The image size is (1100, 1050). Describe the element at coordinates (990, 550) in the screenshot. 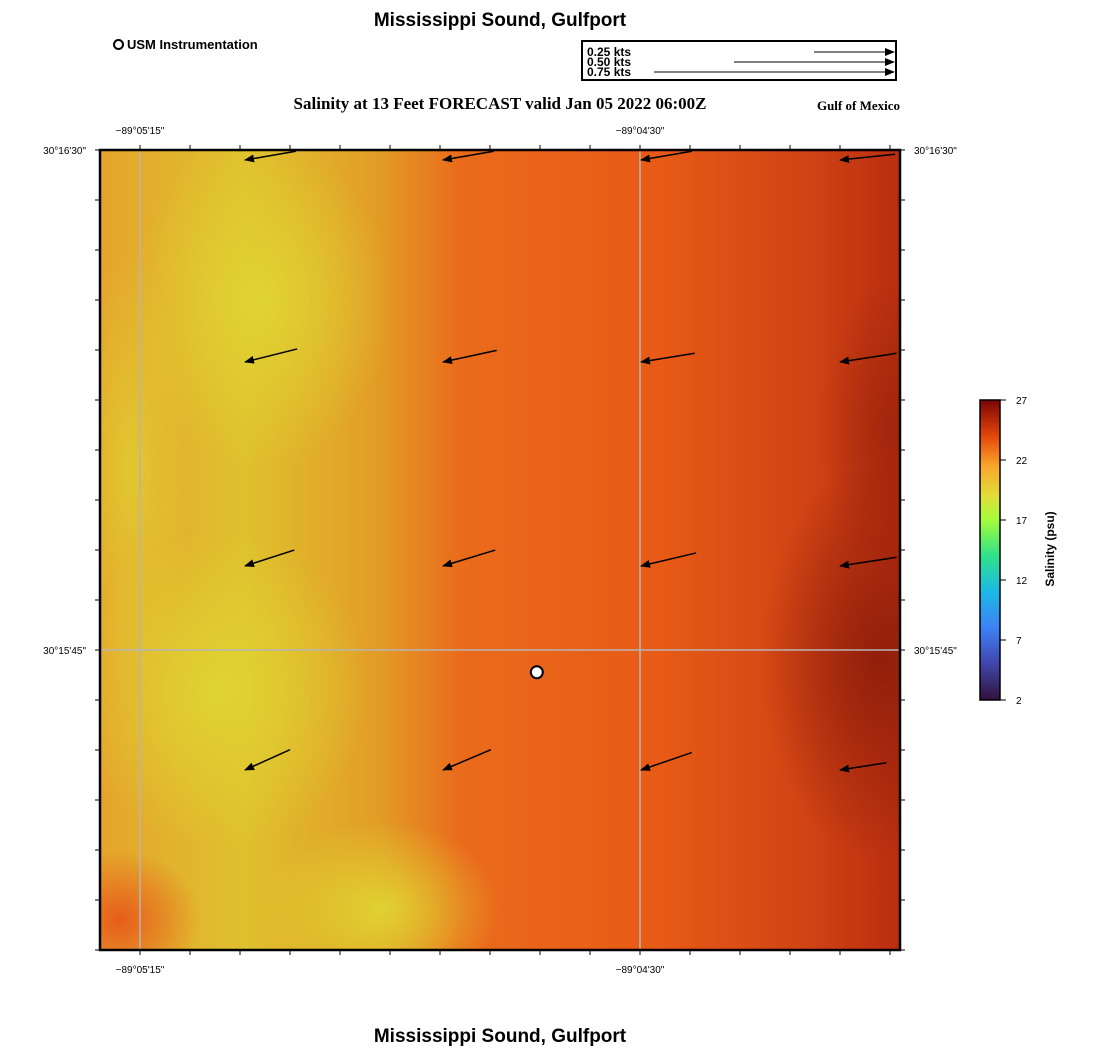

I see `colorbar-scale` at that location.